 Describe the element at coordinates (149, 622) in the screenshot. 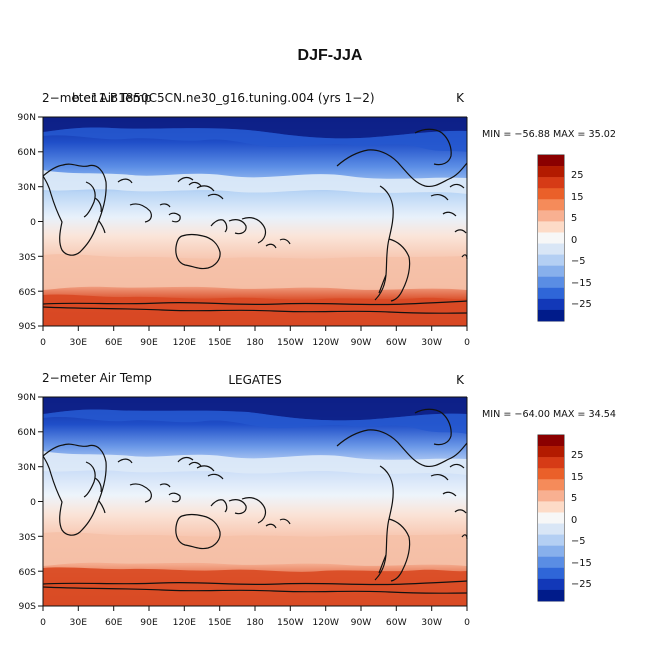

I see `panel-2-lon-label-90e: 90E` at that location.